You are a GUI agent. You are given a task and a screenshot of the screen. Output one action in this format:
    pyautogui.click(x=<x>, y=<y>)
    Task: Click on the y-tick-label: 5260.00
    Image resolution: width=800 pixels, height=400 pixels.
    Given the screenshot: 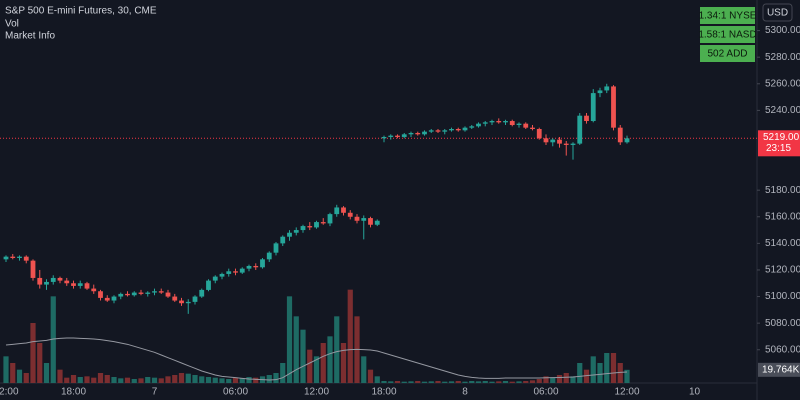 What is the action you would take?
    pyautogui.click(x=782, y=83)
    